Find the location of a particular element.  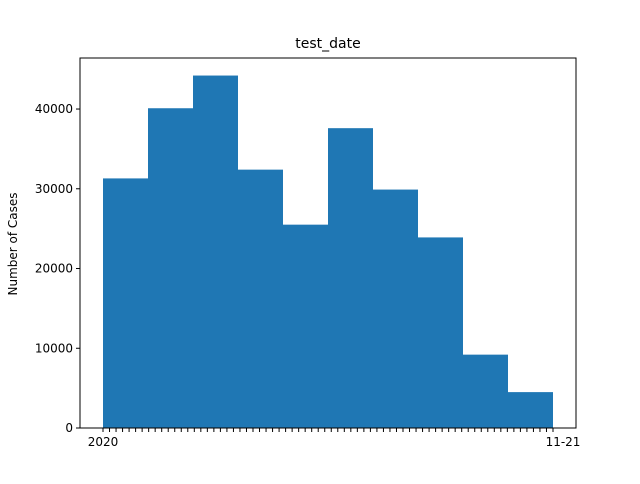

y-tick-label: 20000 is located at coordinates (54, 269).